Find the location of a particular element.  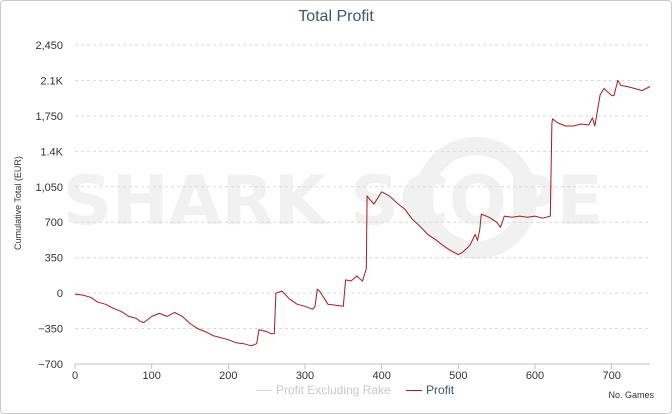

y-tick-label: 1,750 is located at coordinates (49, 117).